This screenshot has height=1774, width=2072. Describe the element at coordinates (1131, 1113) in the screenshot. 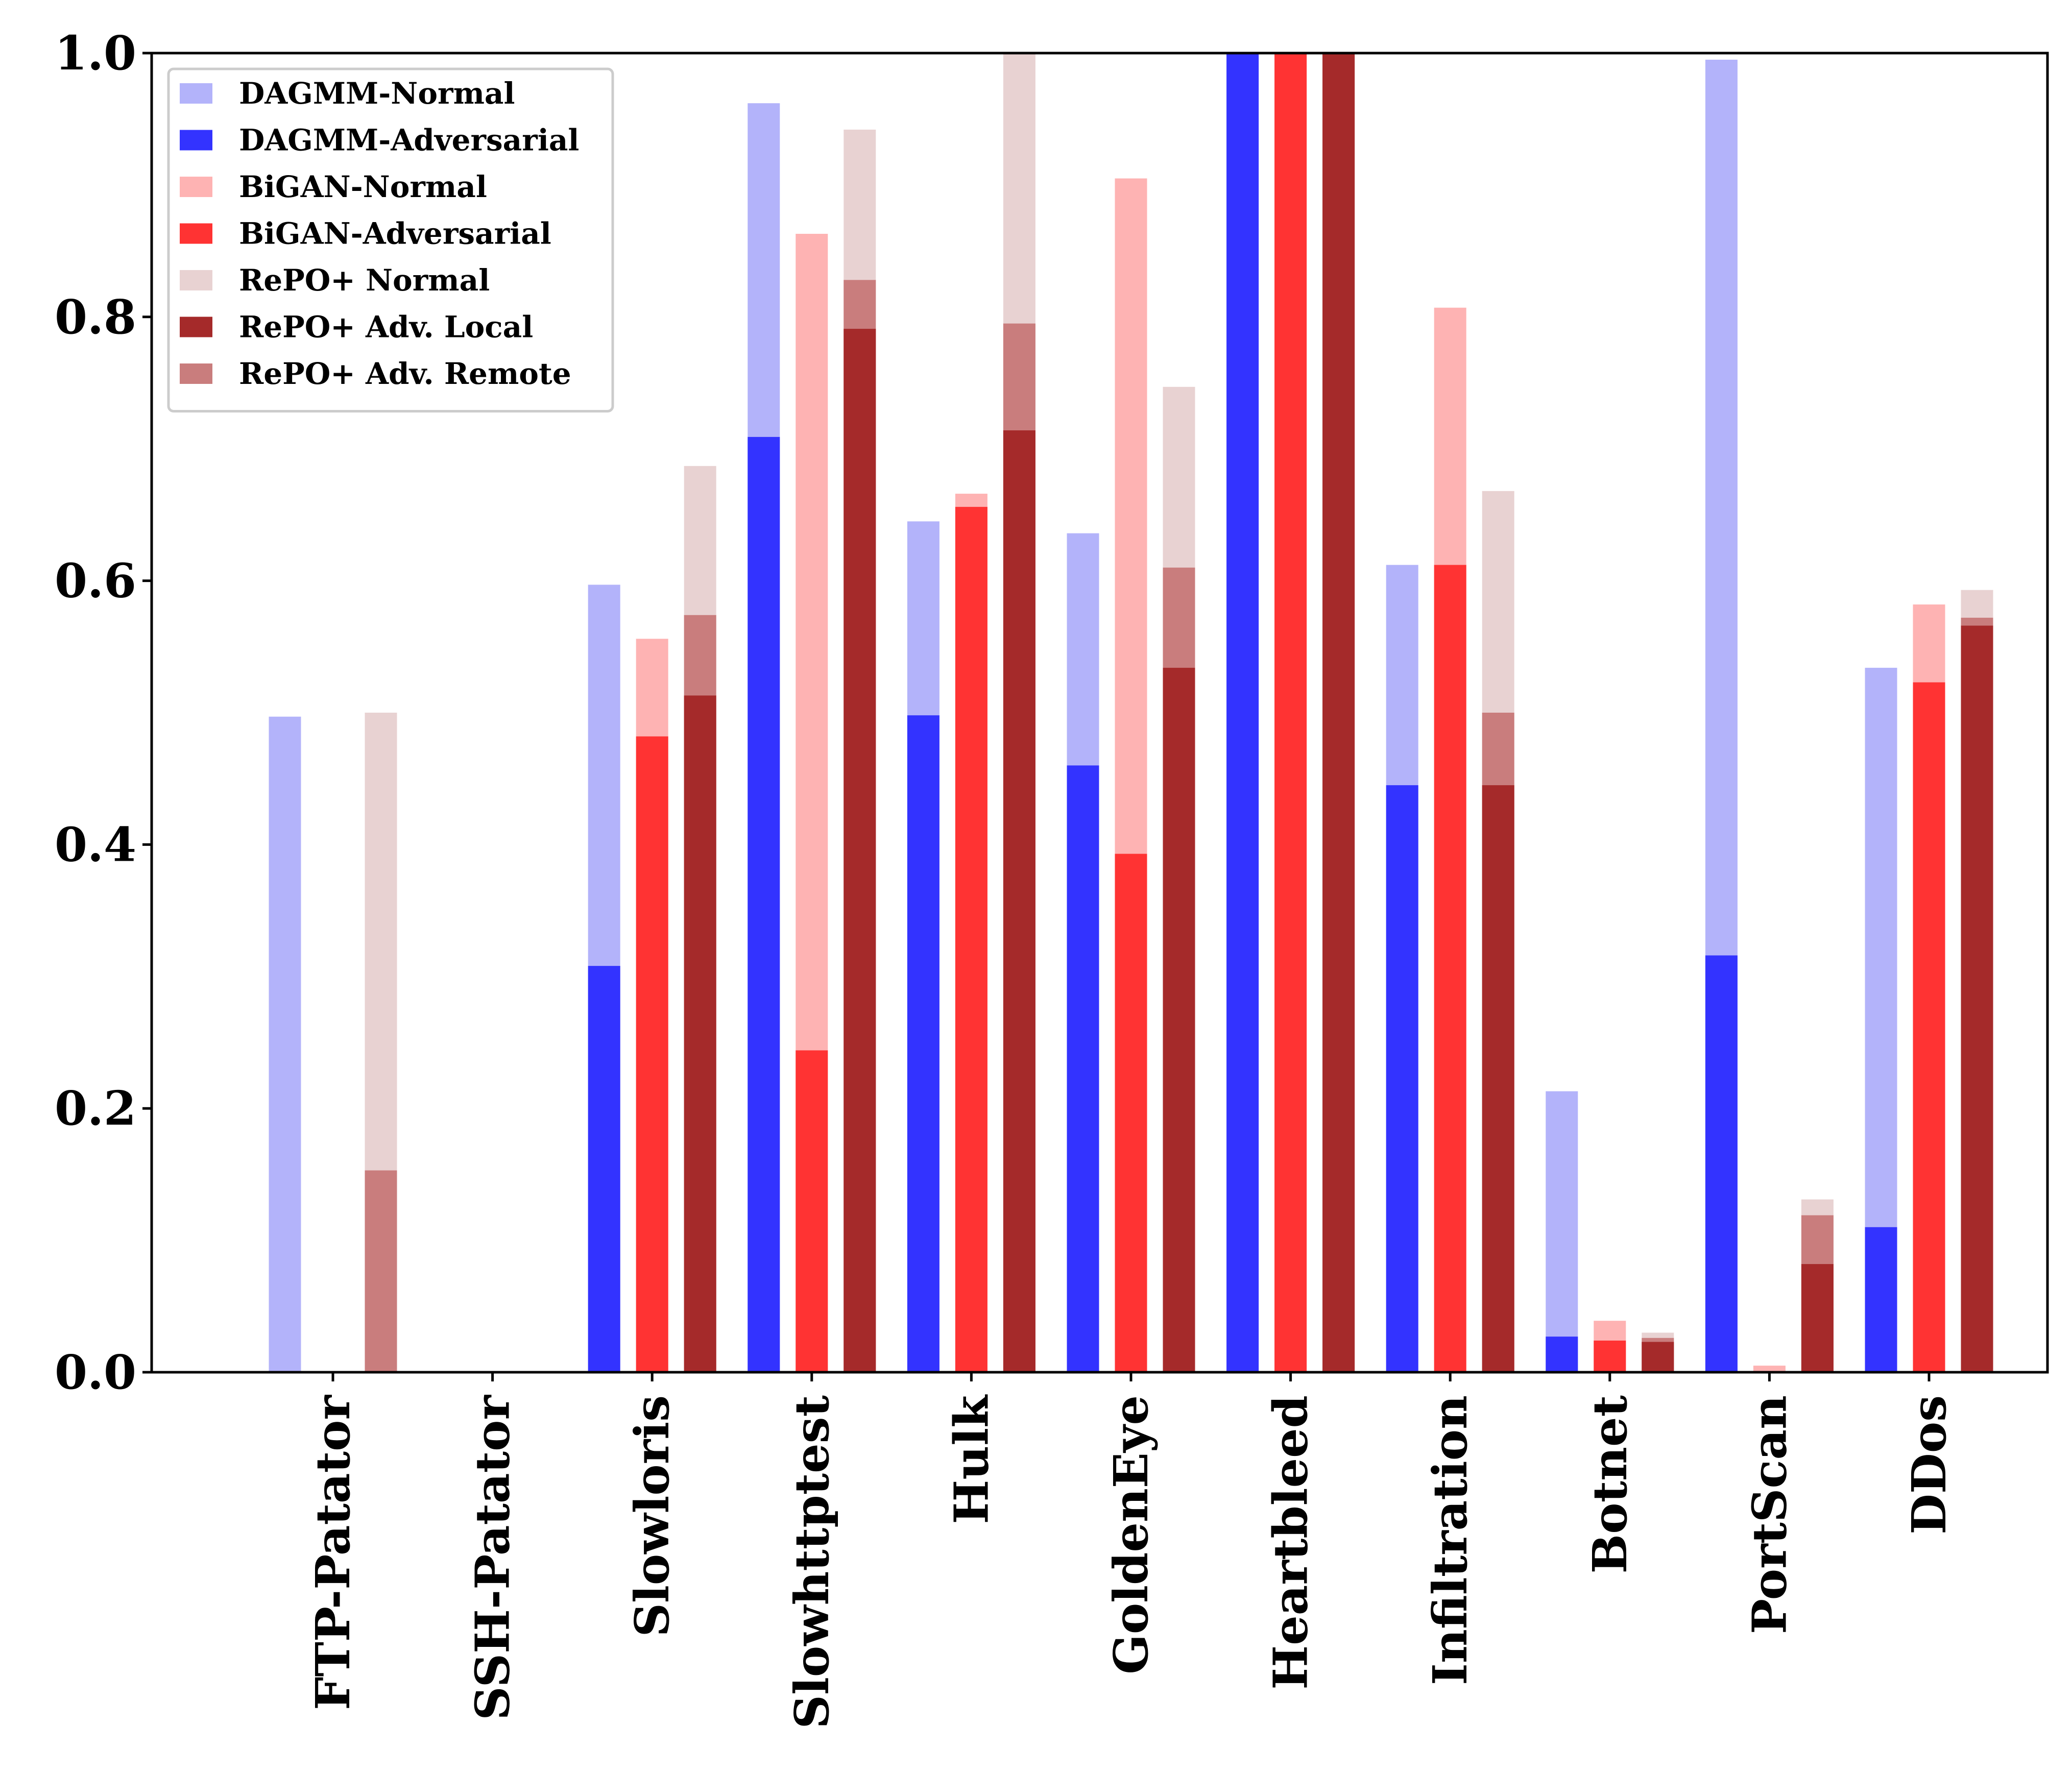

I see `bar-bigan-adversarial-goldeneye` at that location.